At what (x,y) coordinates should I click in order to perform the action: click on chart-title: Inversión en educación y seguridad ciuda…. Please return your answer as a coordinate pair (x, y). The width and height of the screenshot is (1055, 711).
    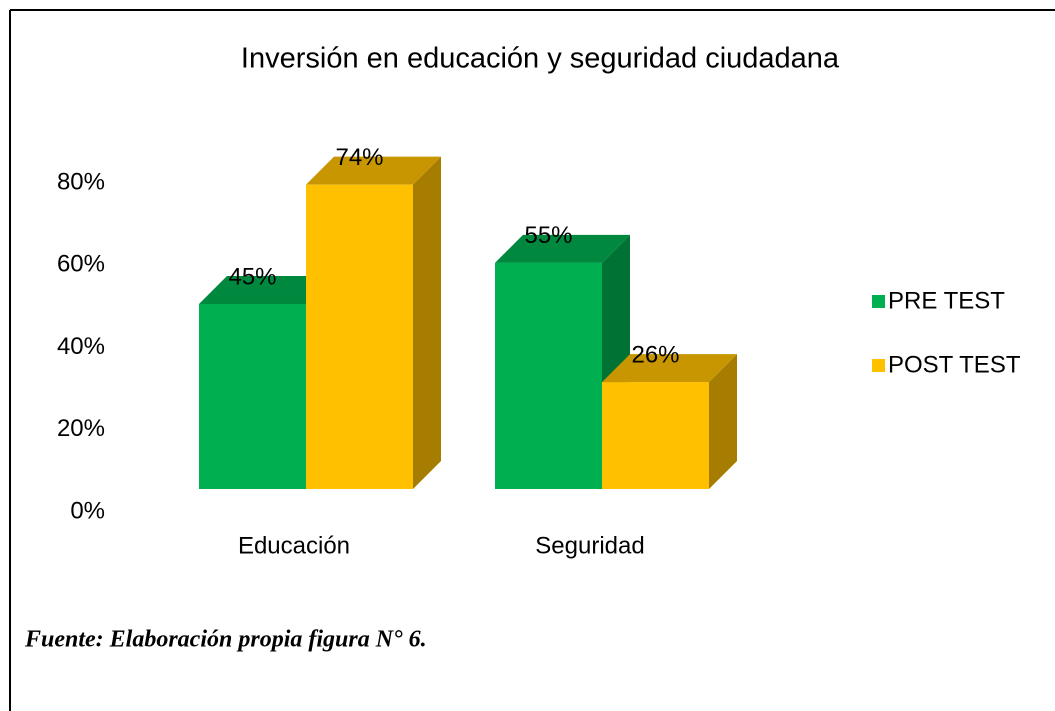
    Looking at the image, I should click on (540, 59).